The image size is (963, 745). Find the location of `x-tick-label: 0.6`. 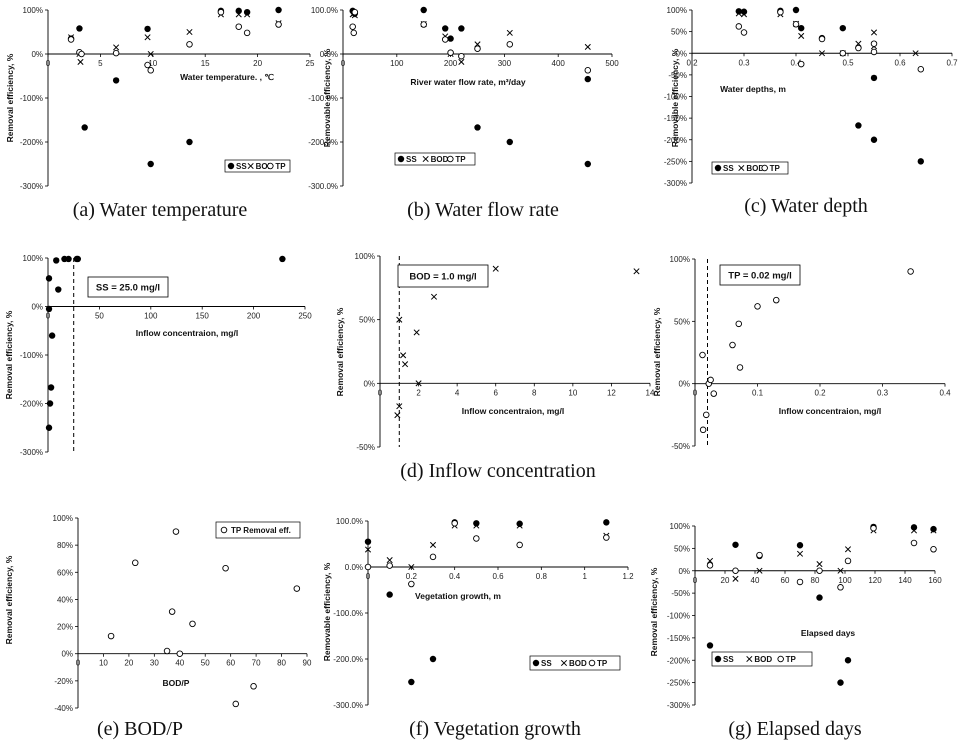

x-tick-label: 0.6 is located at coordinates (900, 62).